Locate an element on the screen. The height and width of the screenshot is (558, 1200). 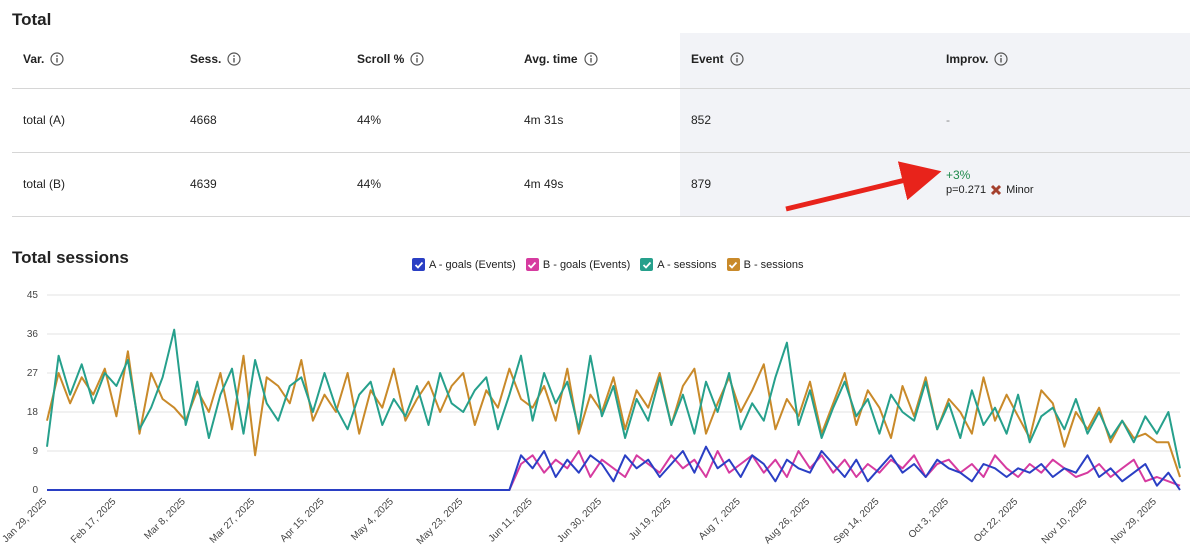
legend-item: A - goals (Events) is located at coordinates (464, 264).